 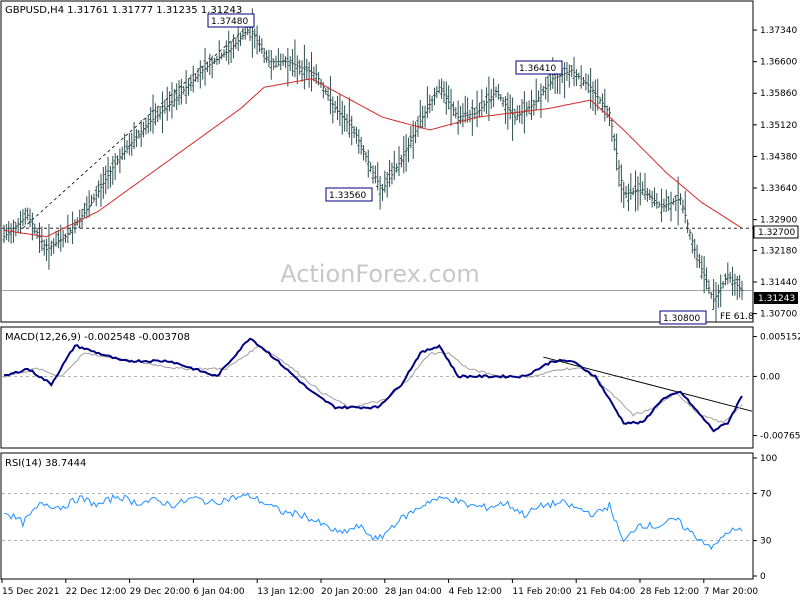 I want to click on annotation-low-1: 1.33560, so click(x=349, y=194).